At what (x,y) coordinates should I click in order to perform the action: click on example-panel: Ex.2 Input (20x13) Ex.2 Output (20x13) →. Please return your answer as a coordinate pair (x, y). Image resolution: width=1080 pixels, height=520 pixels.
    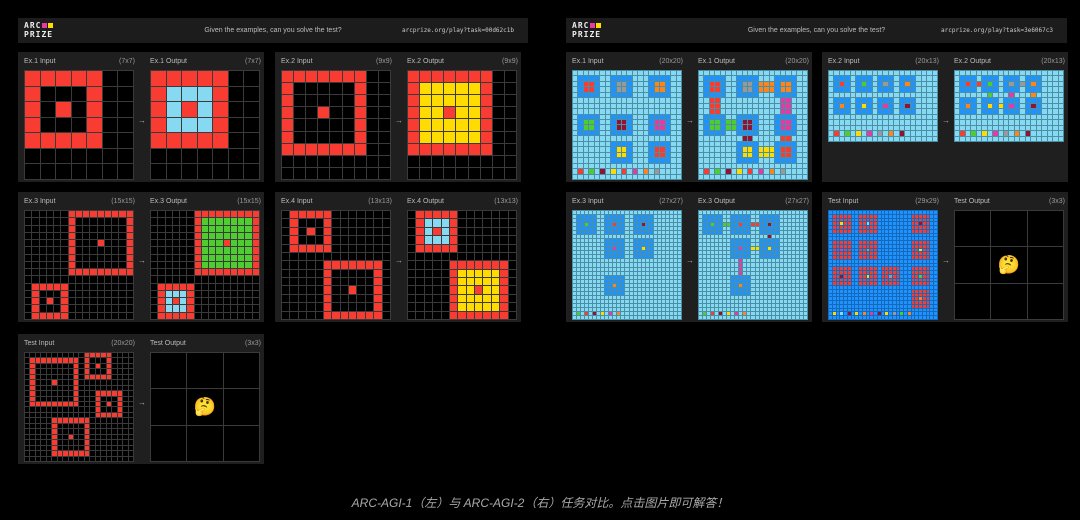
    Looking at the image, I should click on (945, 117).